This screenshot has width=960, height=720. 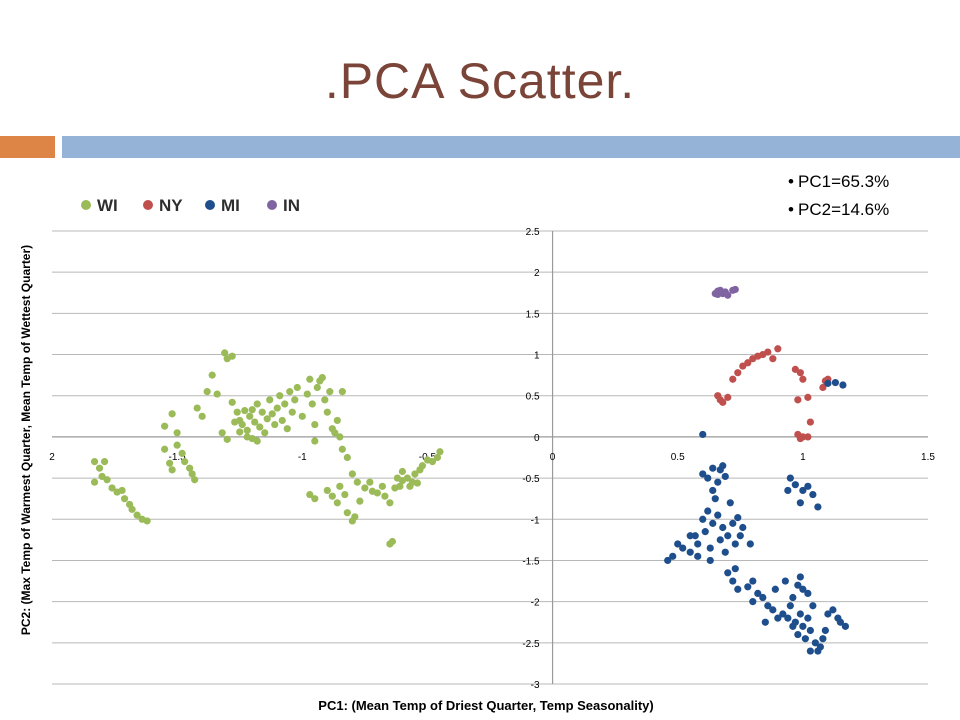 What do you see at coordinates (537, 356) in the screenshot?
I see `y-tick-label: 1` at bounding box center [537, 356].